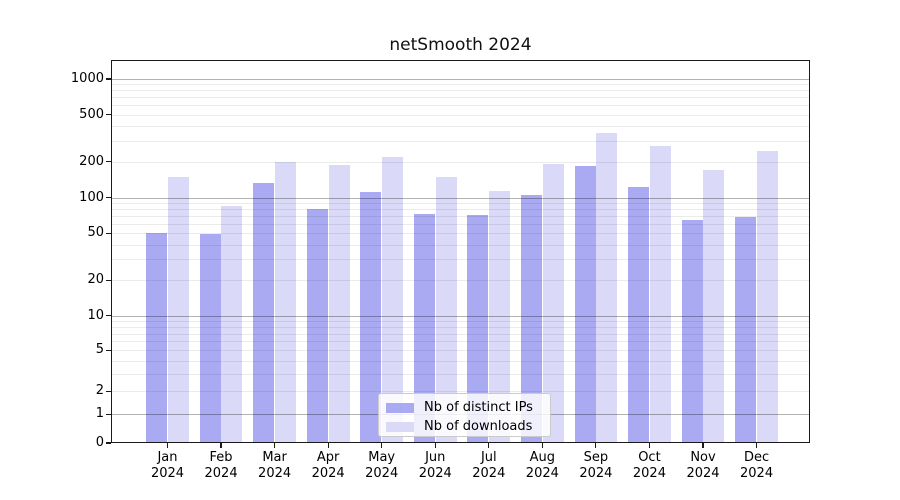  I want to click on bar-nb-of-distinct-ips-mar, so click(264, 313).